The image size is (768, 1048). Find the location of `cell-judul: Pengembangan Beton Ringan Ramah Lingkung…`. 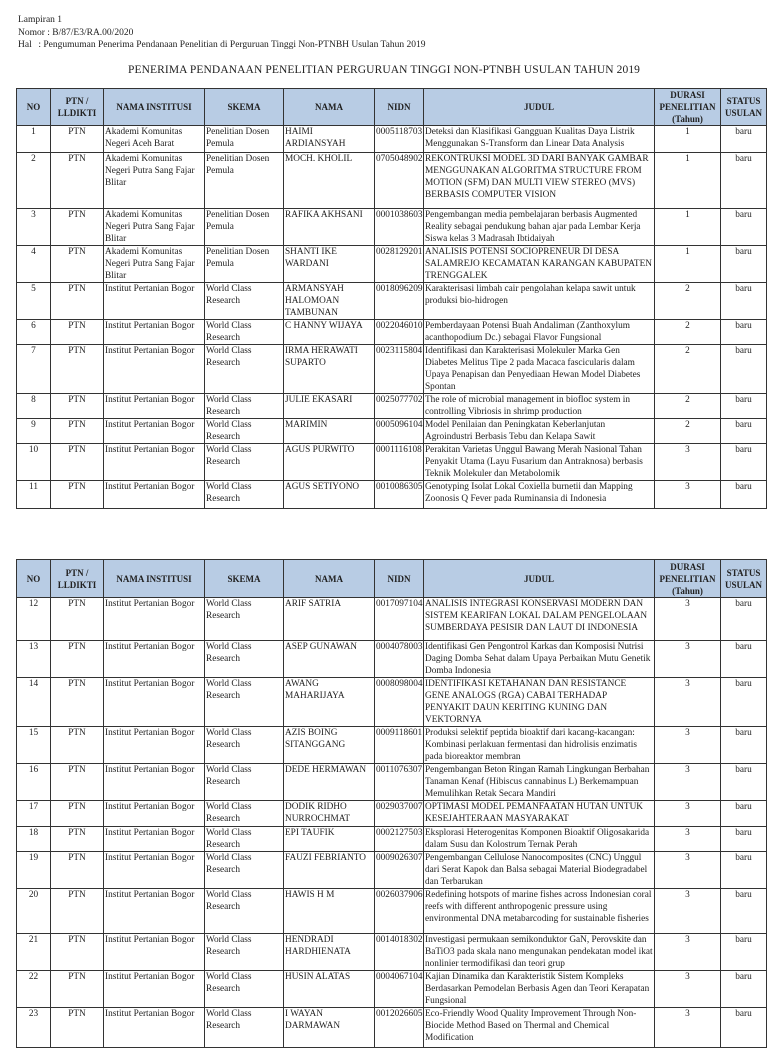

cell-judul: Pengembangan Beton Ringan Ramah Lingkung… is located at coordinates (539, 782).